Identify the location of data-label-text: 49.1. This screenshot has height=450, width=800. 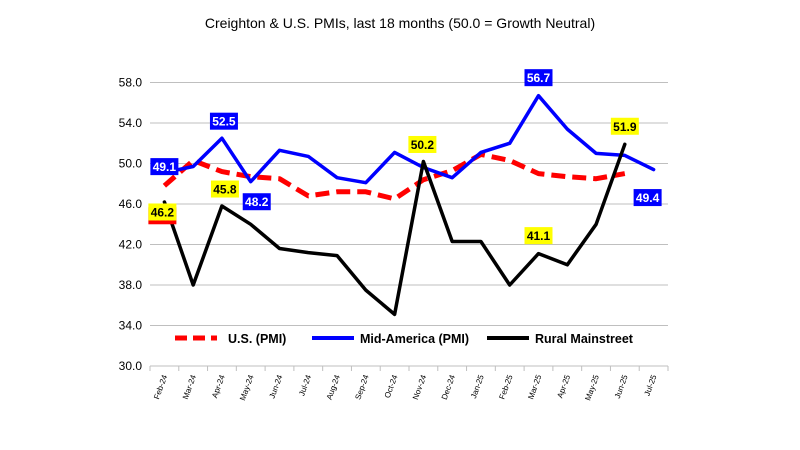
(165, 167).